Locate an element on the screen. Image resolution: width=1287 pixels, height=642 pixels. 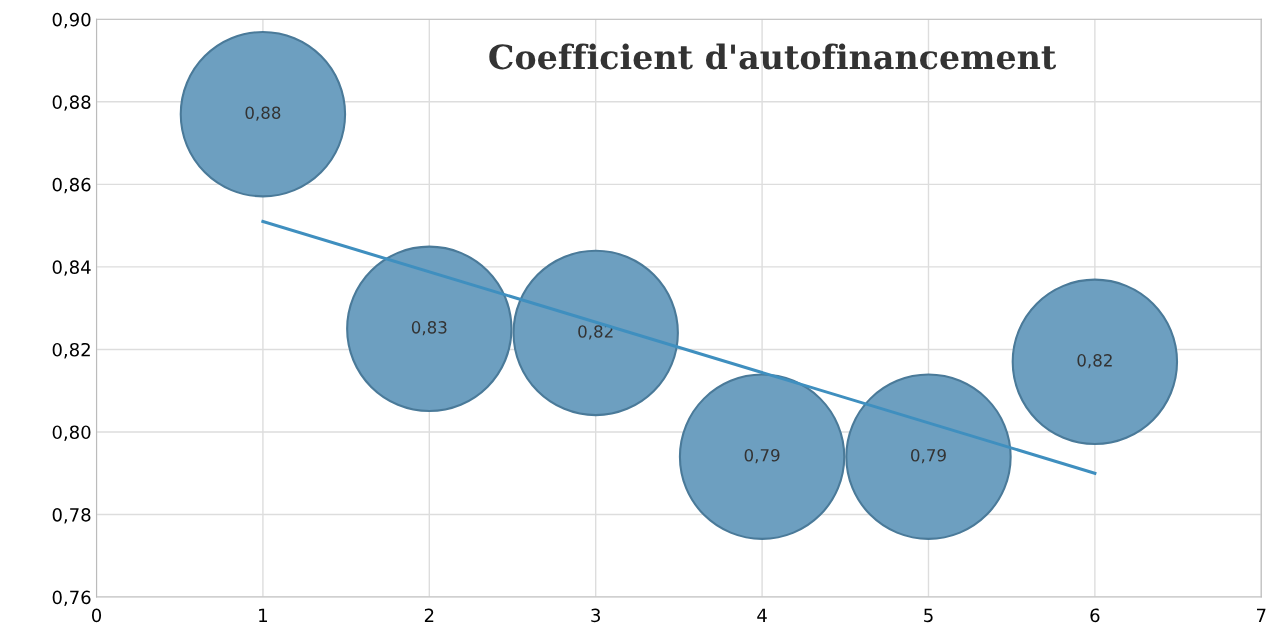
x-tick-label: 6 is located at coordinates (1095, 615).